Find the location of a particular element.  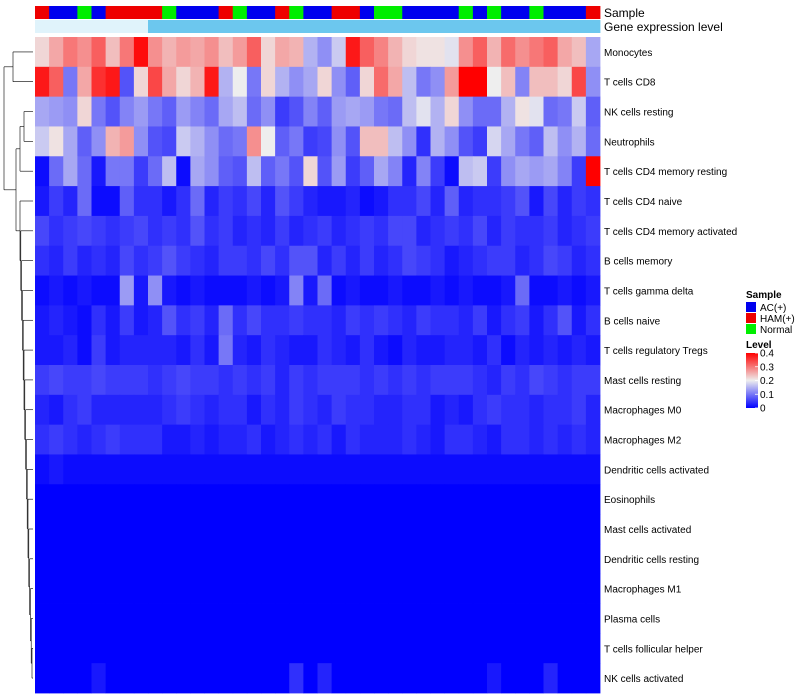

row-label: T cells regulatory Tregs is located at coordinates (656, 351).